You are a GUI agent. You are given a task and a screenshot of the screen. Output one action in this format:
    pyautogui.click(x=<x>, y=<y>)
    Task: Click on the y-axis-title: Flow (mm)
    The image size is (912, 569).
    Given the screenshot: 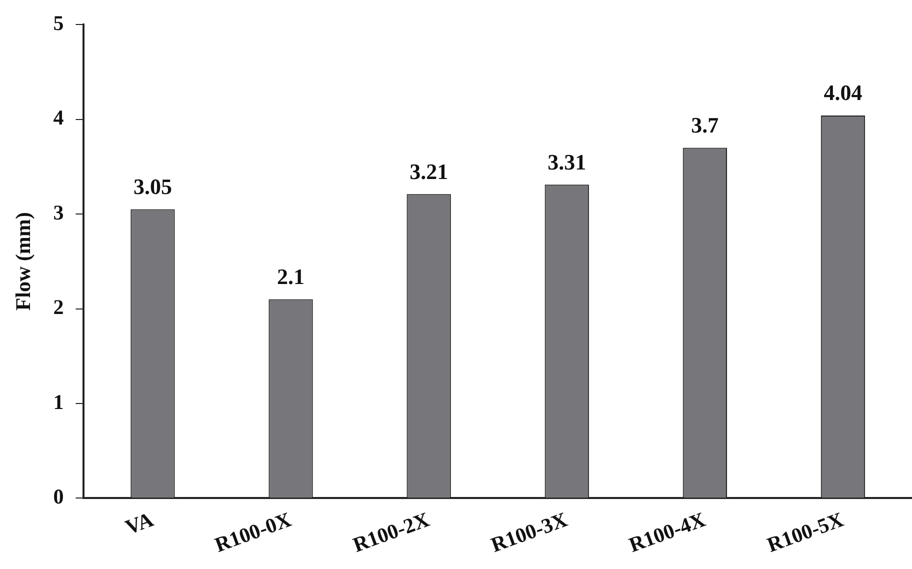 What is the action you would take?
    pyautogui.click(x=23, y=261)
    